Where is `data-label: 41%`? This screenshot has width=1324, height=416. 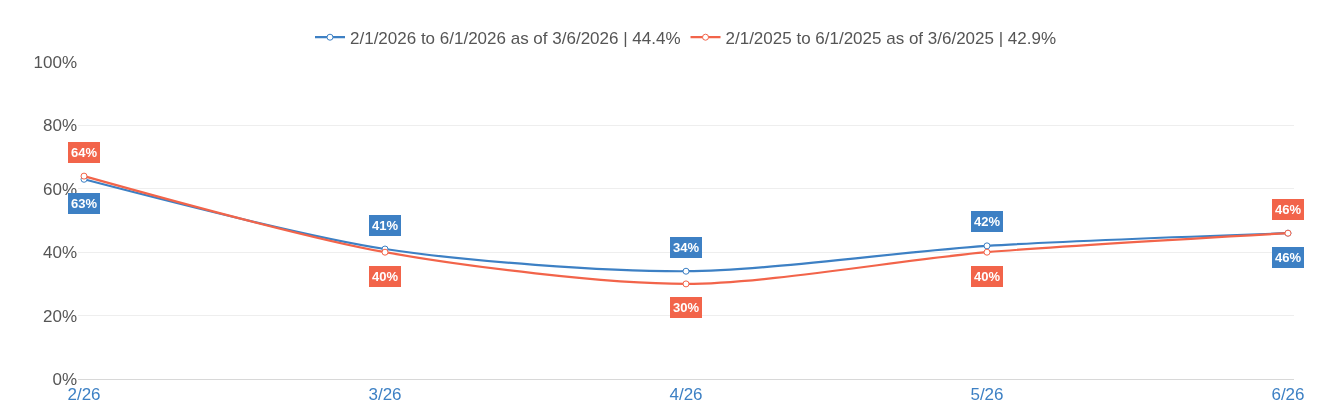 data-label: 41% is located at coordinates (385, 225).